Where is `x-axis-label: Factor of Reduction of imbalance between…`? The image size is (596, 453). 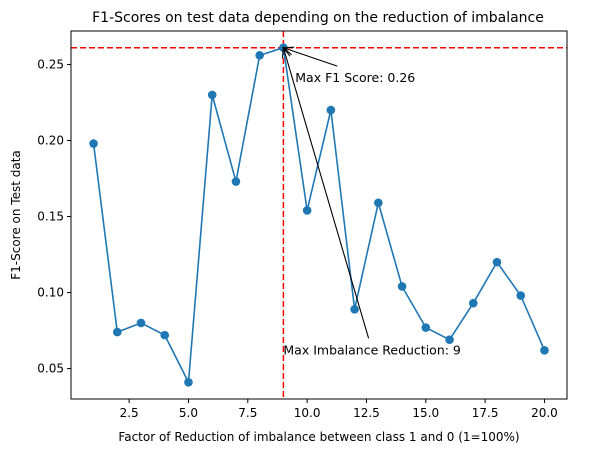
x-axis-label: Factor of Reduction of imbalance between… is located at coordinates (318, 437).